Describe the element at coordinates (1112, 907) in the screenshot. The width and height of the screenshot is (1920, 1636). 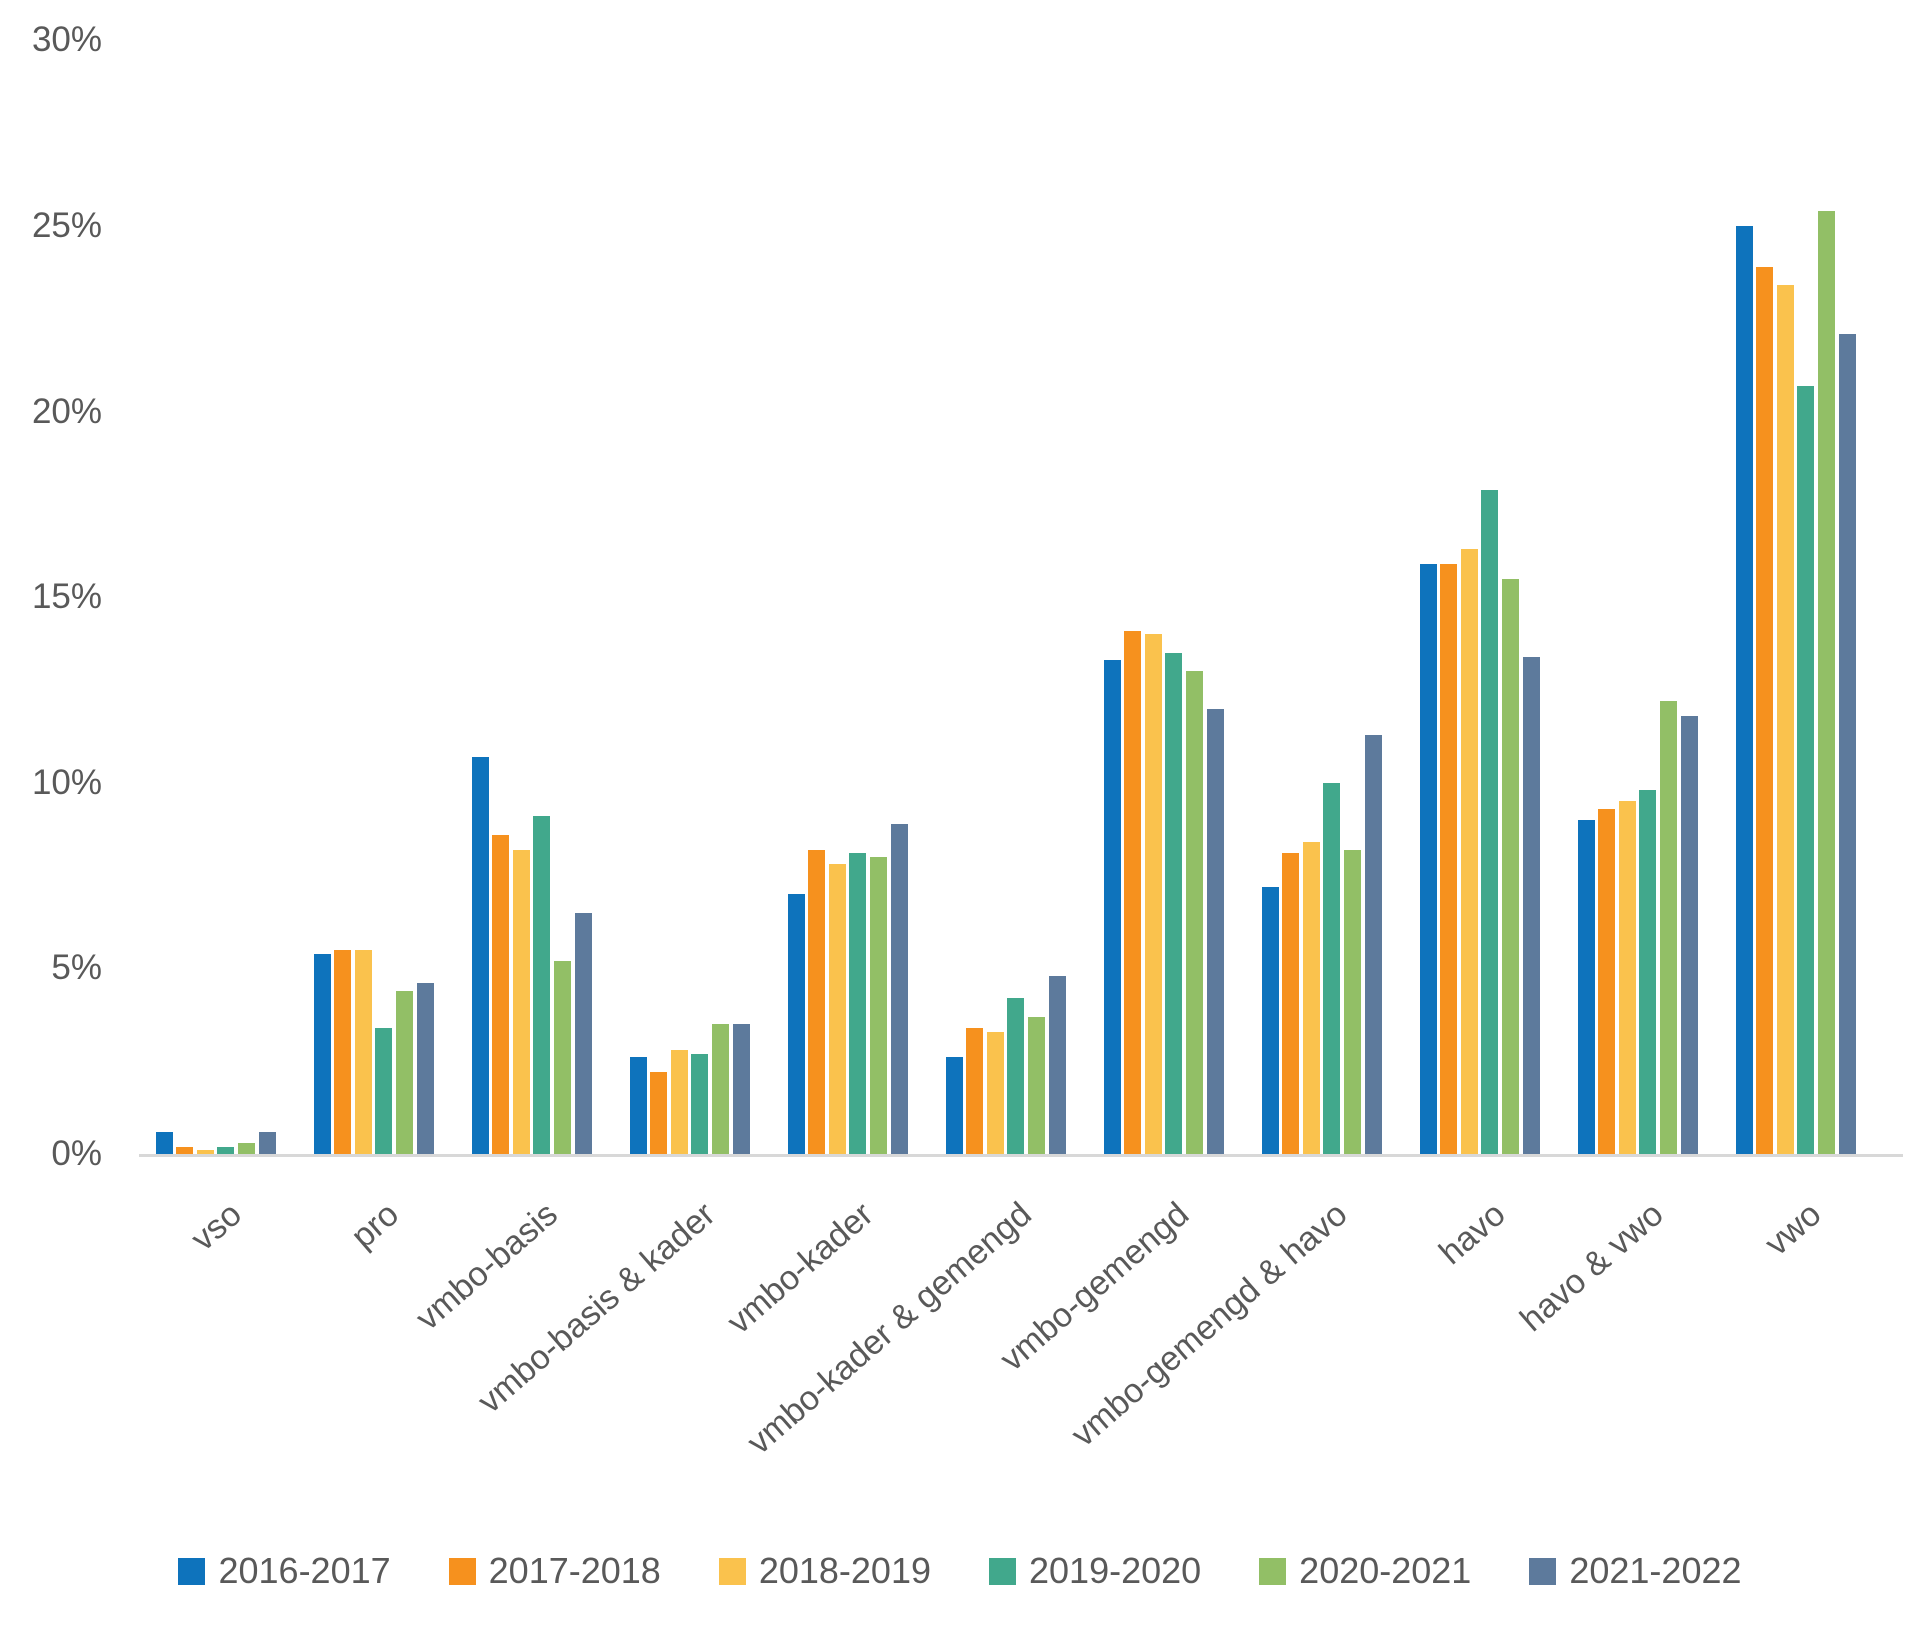
I see `bar-2016-2017-vmbo-gemengd` at that location.